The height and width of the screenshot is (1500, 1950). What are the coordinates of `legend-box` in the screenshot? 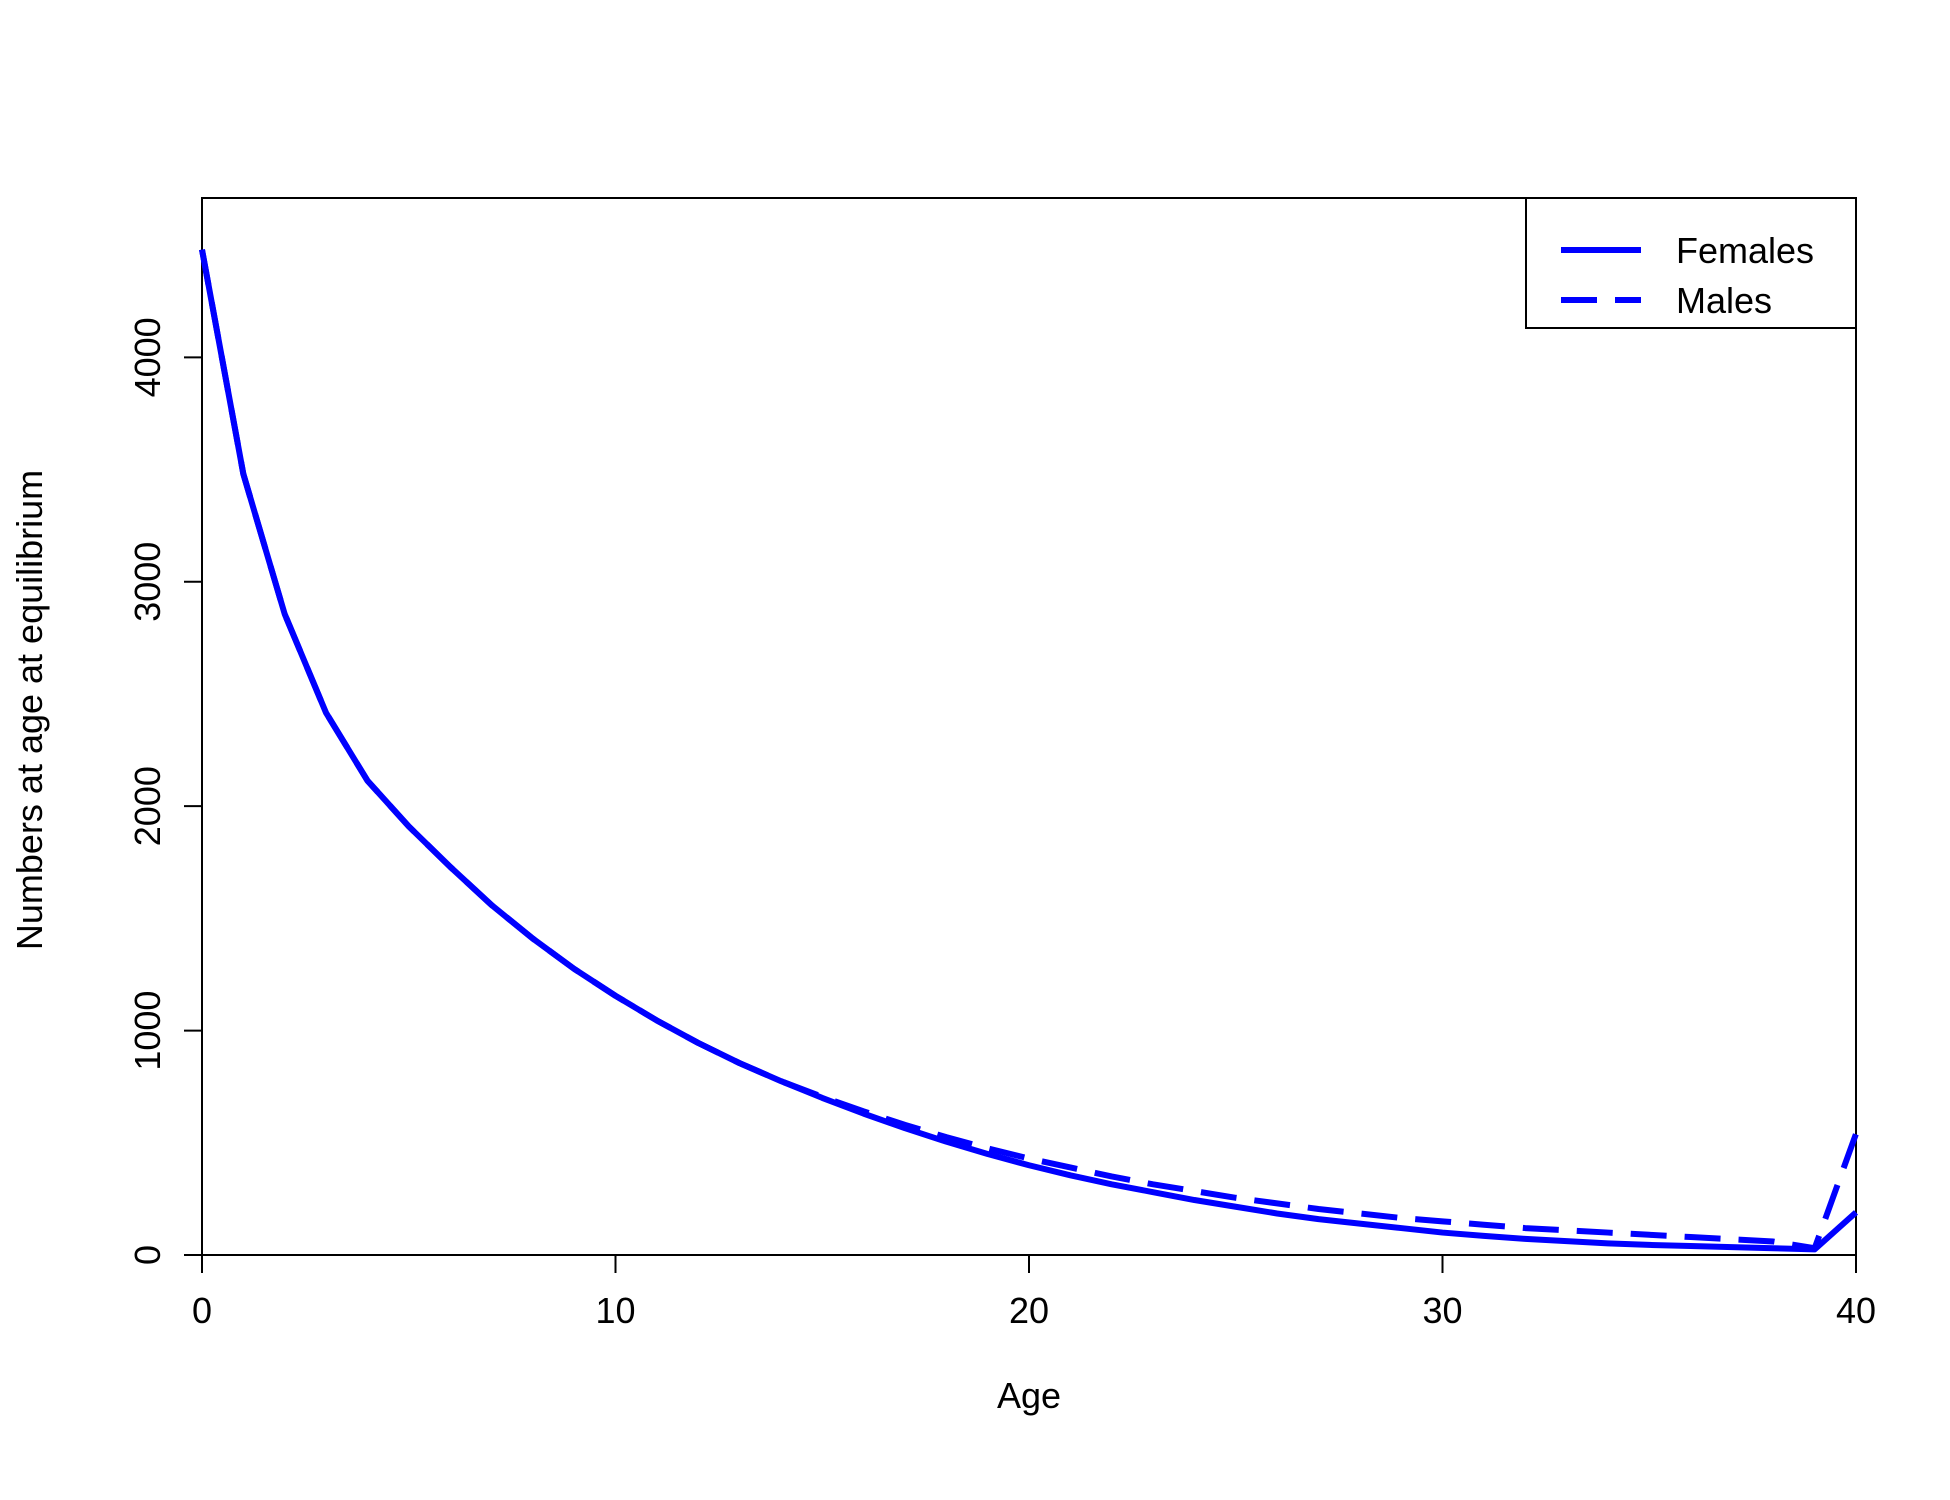 It's located at (1691, 263).